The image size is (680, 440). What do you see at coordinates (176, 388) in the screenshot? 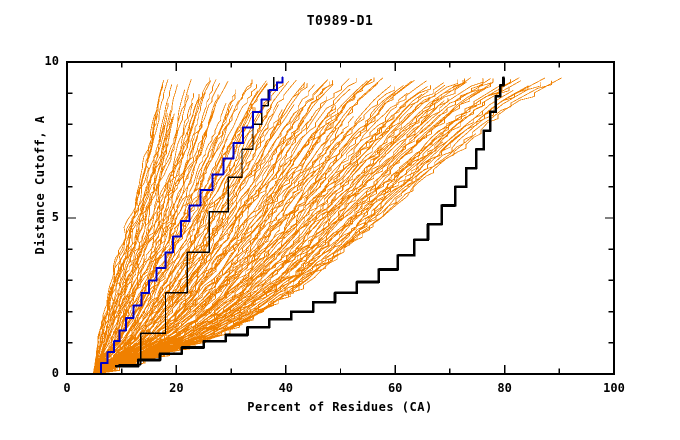
I see `x-tick-label: 20` at bounding box center [176, 388].